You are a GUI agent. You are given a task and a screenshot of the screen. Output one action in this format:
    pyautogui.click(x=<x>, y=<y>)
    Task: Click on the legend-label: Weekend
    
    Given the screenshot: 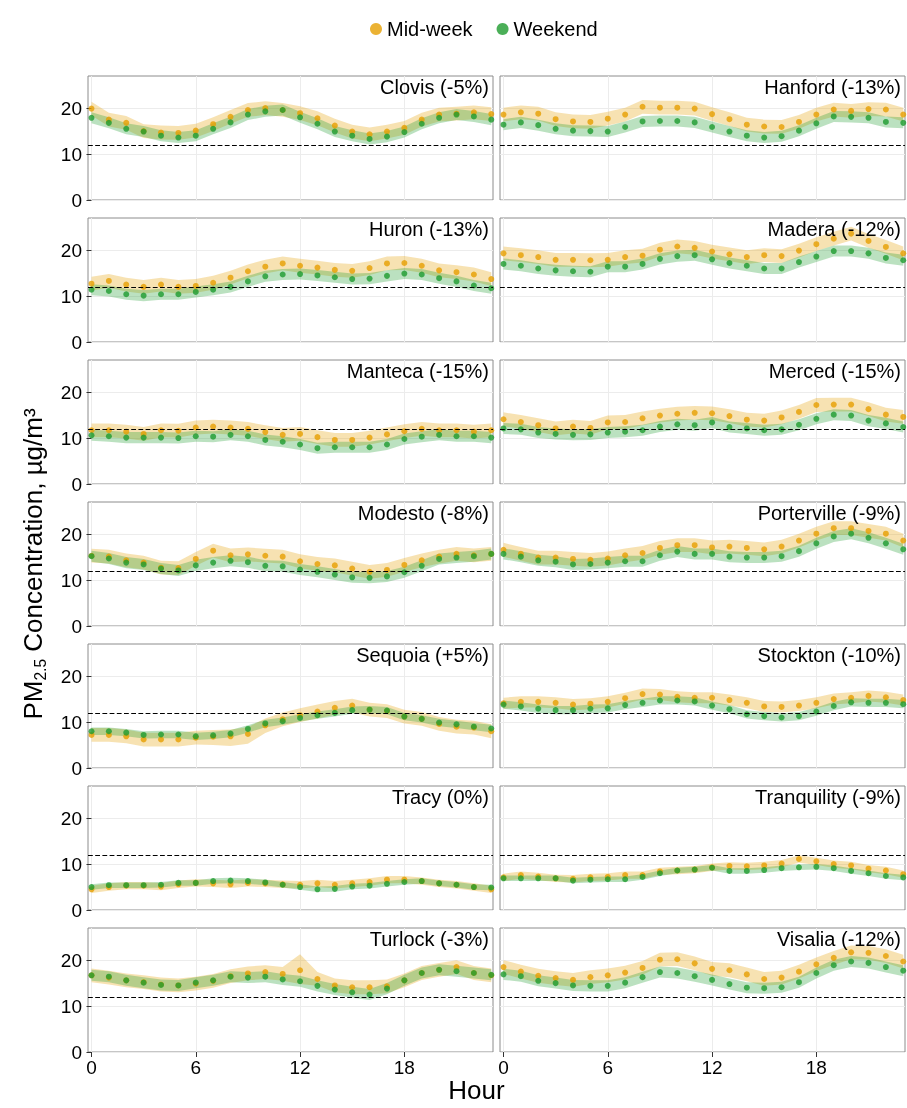 What is the action you would take?
    pyautogui.click(x=555, y=29)
    